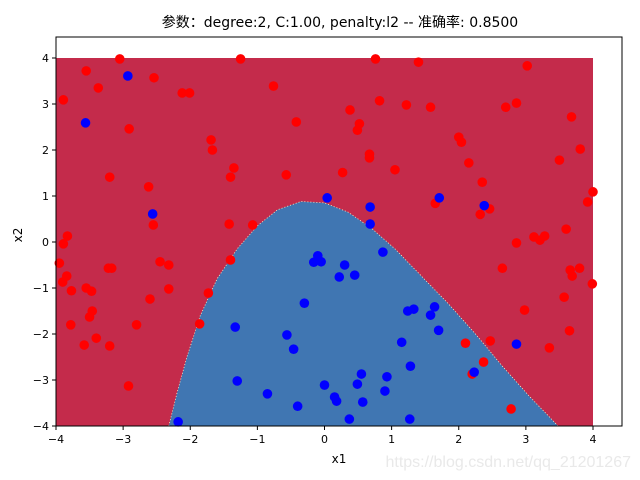  I want to click on x-tick-label: −4, so click(56, 439).